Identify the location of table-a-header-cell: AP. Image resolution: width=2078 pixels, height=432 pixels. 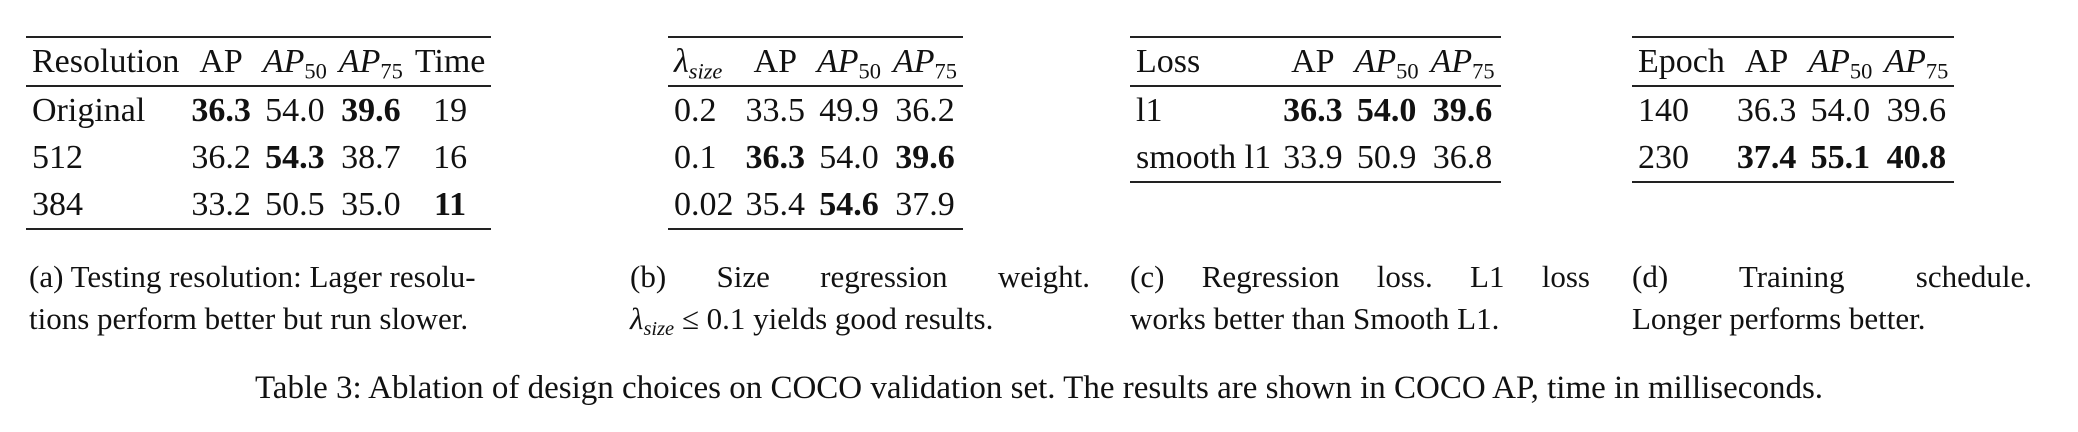
(221, 61).